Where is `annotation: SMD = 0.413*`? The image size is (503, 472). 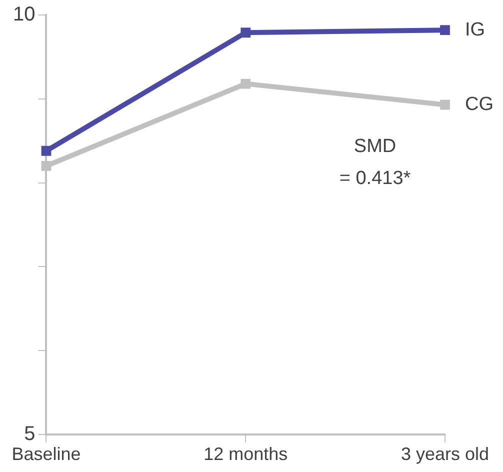 annotation: SMD = 0.413* is located at coordinates (375, 163).